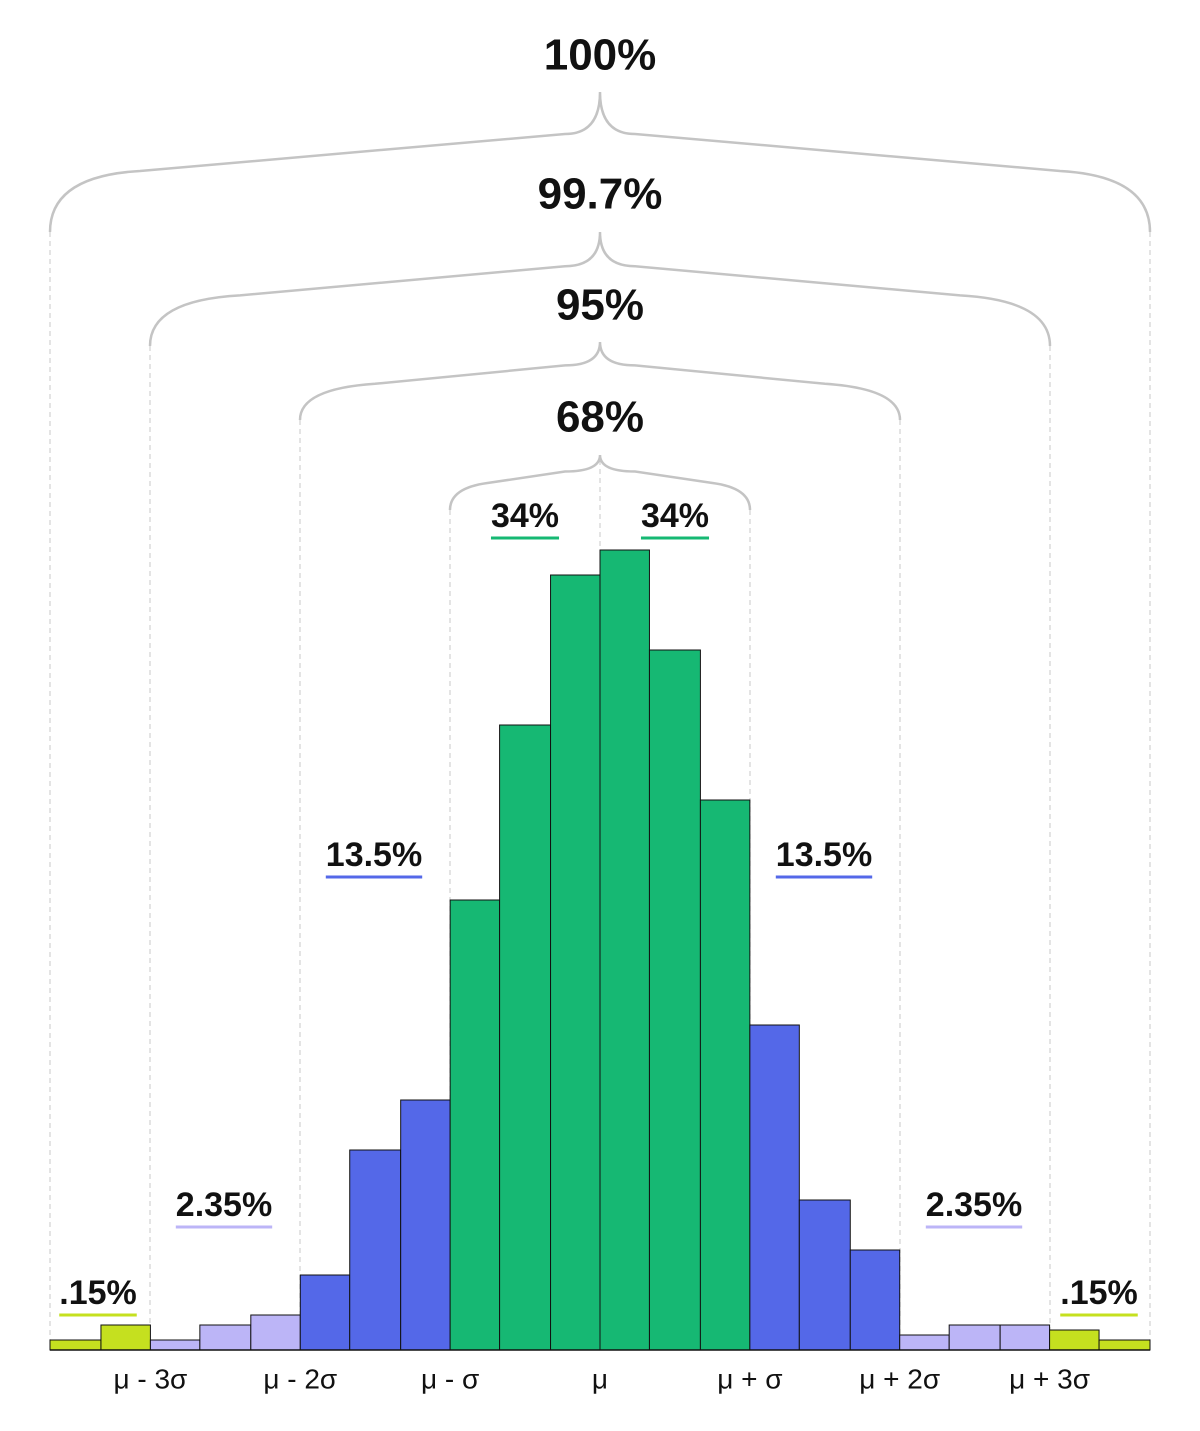 The width and height of the screenshot is (1200, 1431). Describe the element at coordinates (600, 417) in the screenshot. I see `bracket-label: 68%` at that location.